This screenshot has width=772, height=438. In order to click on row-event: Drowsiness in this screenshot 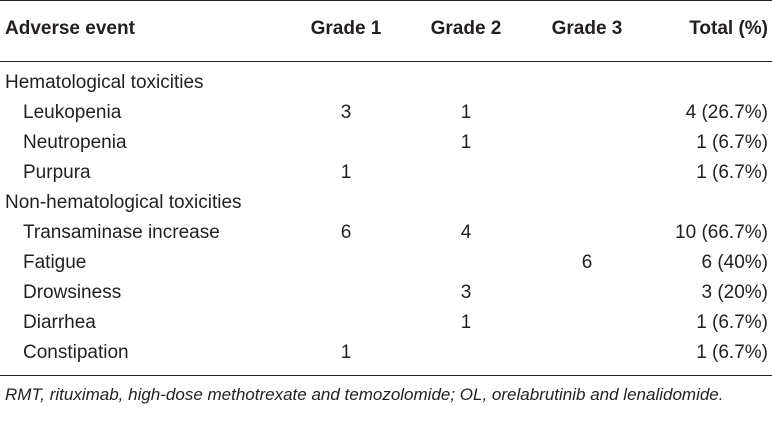, I will do `click(72, 292)`.